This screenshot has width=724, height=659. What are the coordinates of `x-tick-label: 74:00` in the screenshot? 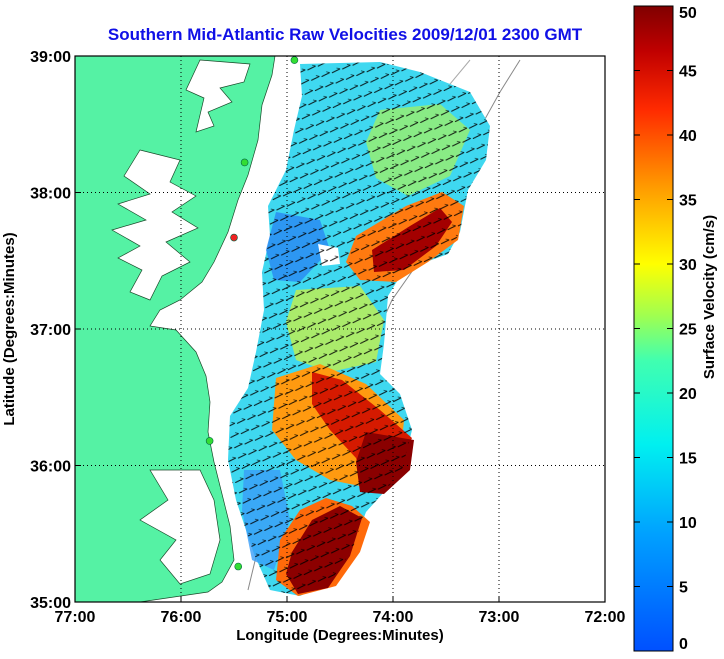 It's located at (393, 617).